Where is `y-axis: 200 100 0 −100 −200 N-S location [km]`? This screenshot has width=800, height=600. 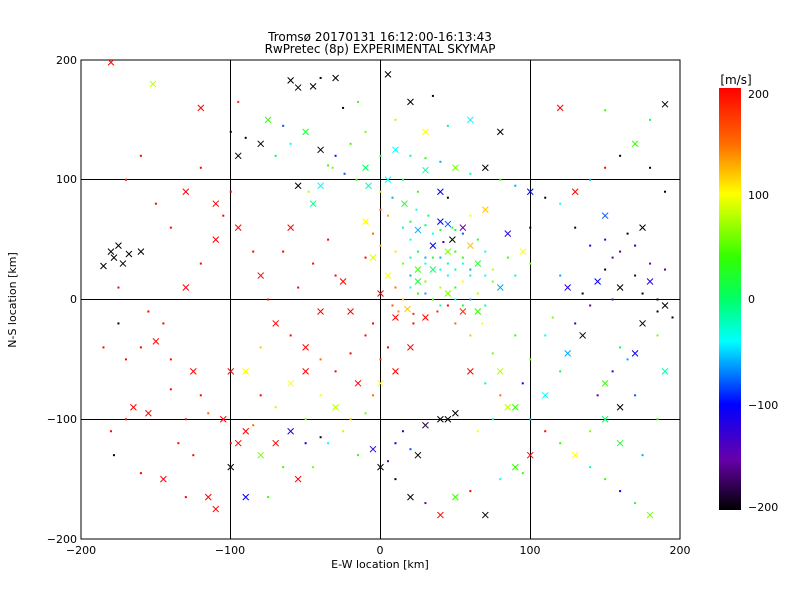 y-axis: 200 100 0 −100 −200 N-S location [km] is located at coordinates (41, 300).